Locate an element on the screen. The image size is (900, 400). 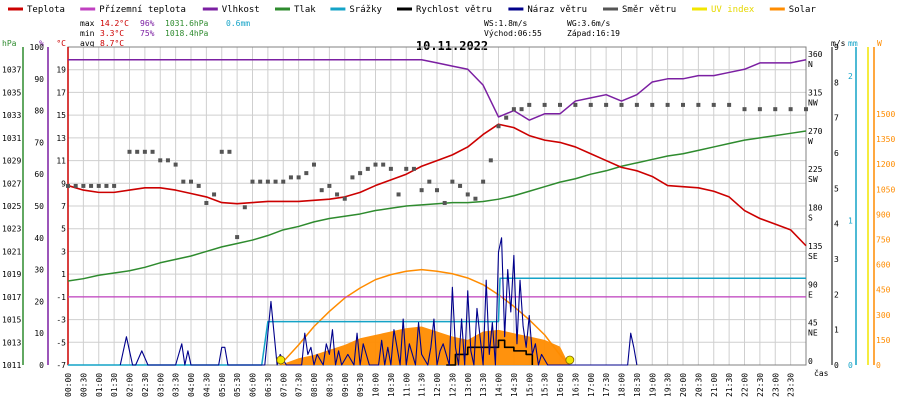
x-tick-5: 02:30 is located at coordinates (145, 385).